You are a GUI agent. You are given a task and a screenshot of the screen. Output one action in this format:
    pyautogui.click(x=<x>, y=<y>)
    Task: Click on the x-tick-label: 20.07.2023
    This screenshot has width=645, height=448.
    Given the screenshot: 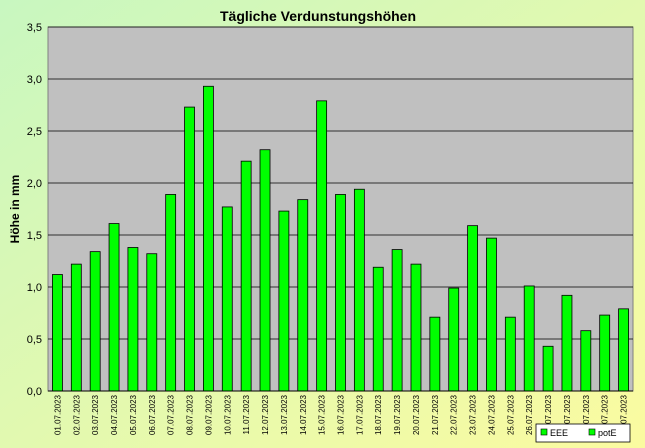 What is the action you would take?
    pyautogui.click(x=416, y=414)
    